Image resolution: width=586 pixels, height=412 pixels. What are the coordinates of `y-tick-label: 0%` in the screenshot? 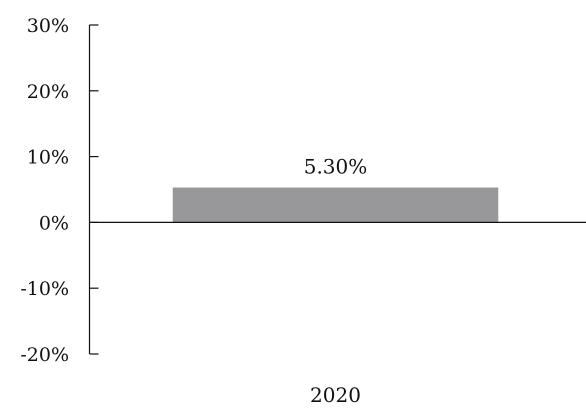 It's located at (54, 223).